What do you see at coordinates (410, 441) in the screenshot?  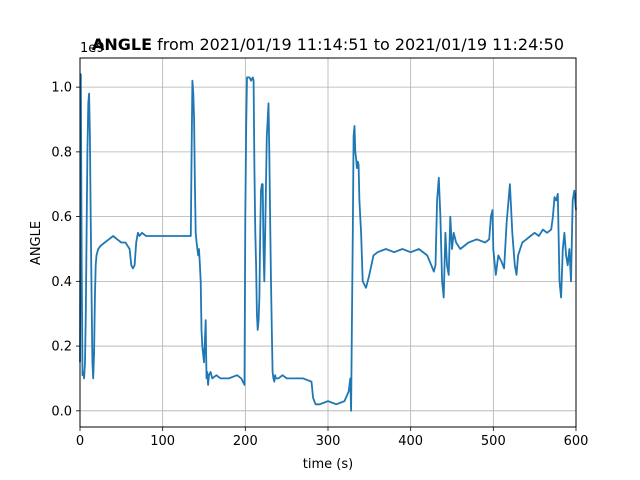 I see `x-tick-label: 400` at bounding box center [410, 441].